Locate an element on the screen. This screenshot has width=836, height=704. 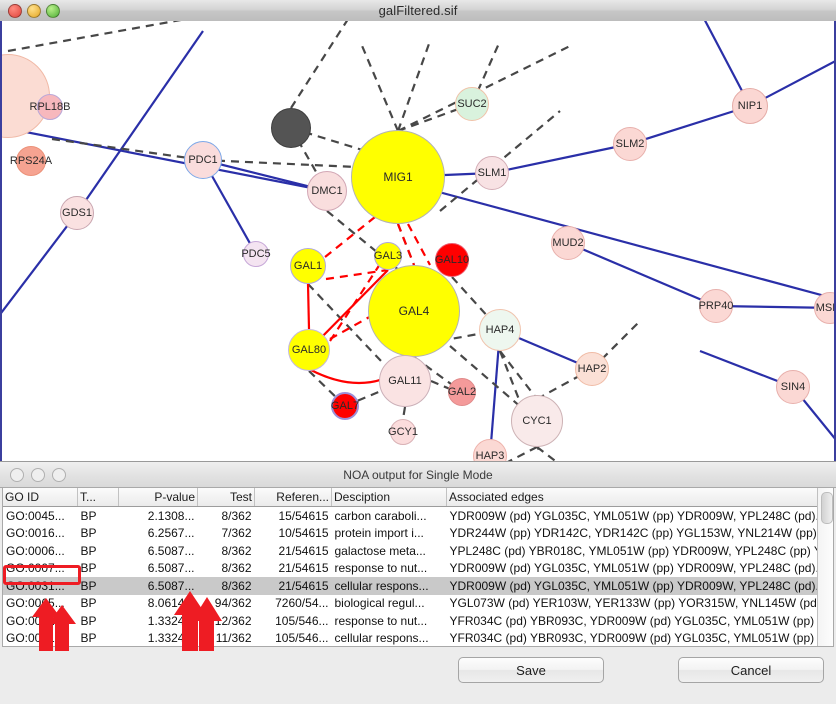
node-label: SLM2 is located at coordinates (630, 144).